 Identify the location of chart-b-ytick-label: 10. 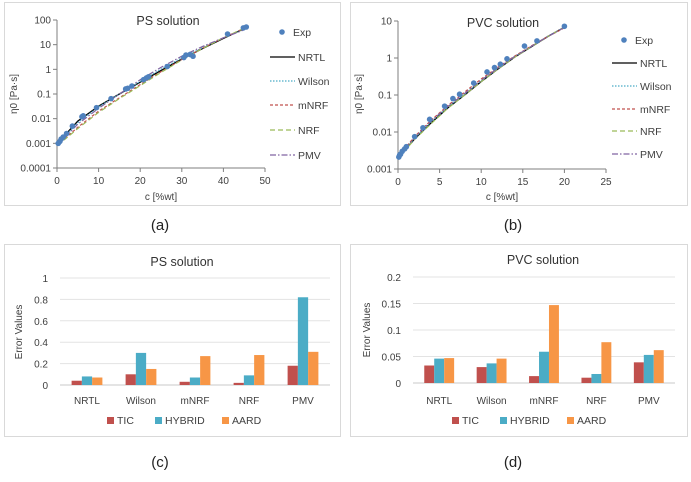
(387, 22).